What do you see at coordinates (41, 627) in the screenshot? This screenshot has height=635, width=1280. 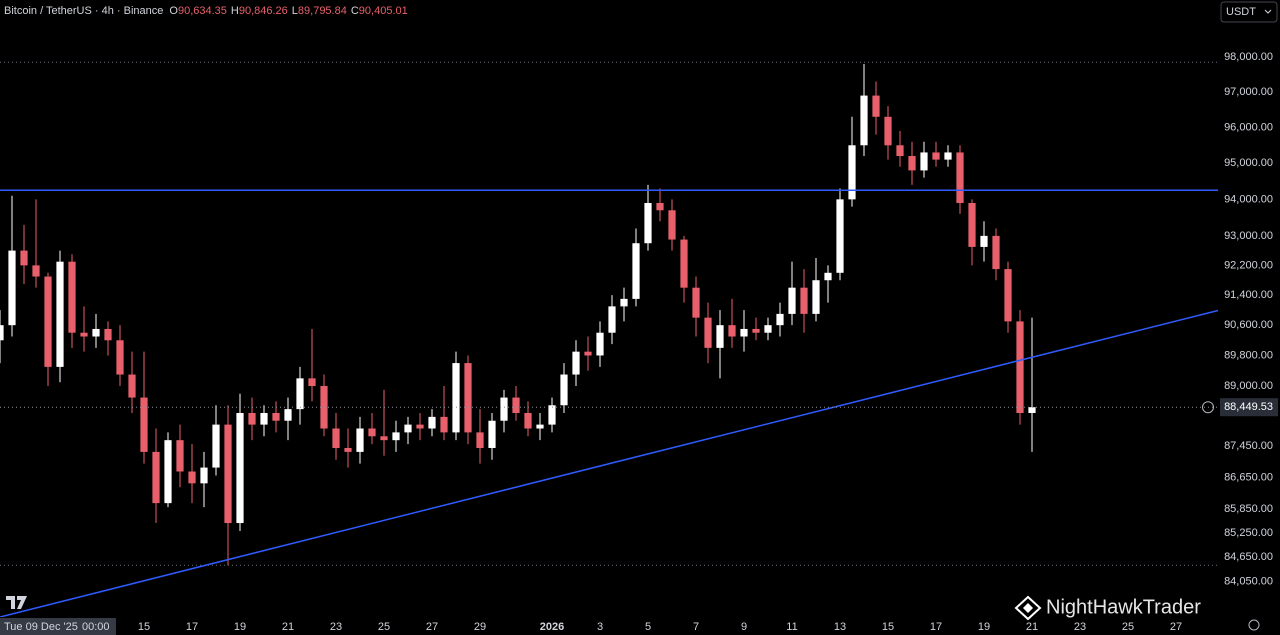 I see `crosshair-date: Tue 09 Dec '25` at bounding box center [41, 627].